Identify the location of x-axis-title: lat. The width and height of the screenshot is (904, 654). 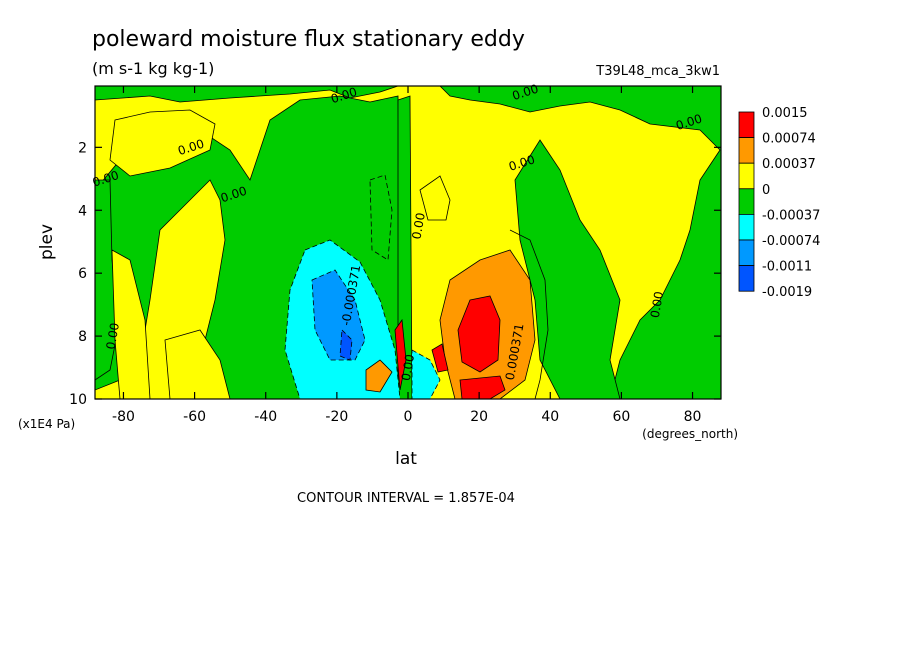
(406, 459).